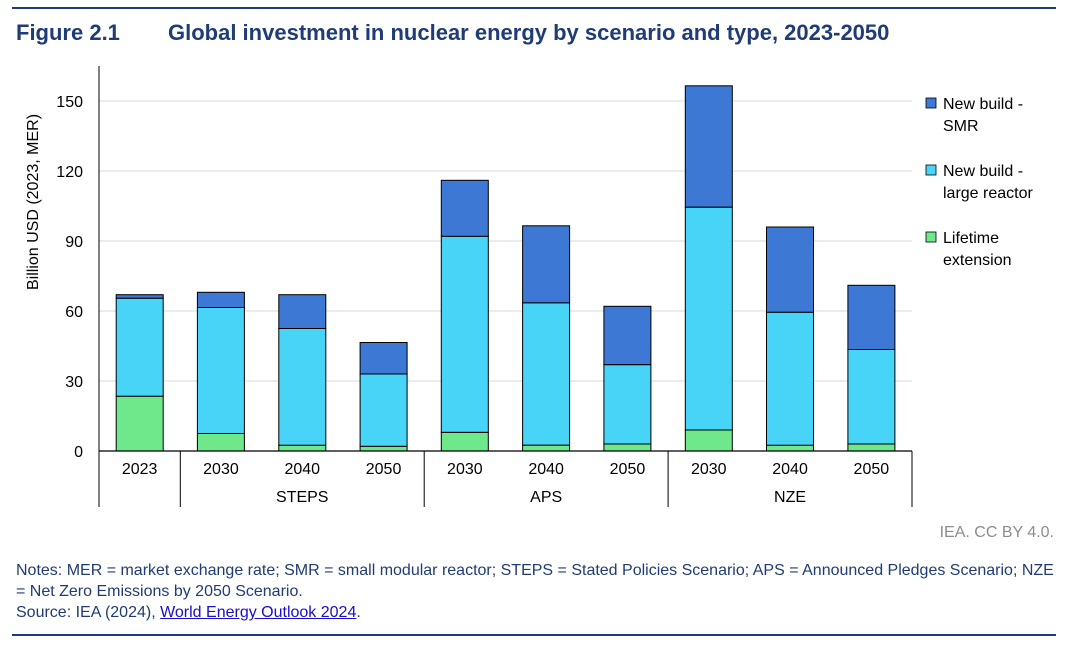 The height and width of the screenshot is (645, 1068). Describe the element at coordinates (68, 32) in the screenshot. I see `figure-number: Figure 2.1` at that location.